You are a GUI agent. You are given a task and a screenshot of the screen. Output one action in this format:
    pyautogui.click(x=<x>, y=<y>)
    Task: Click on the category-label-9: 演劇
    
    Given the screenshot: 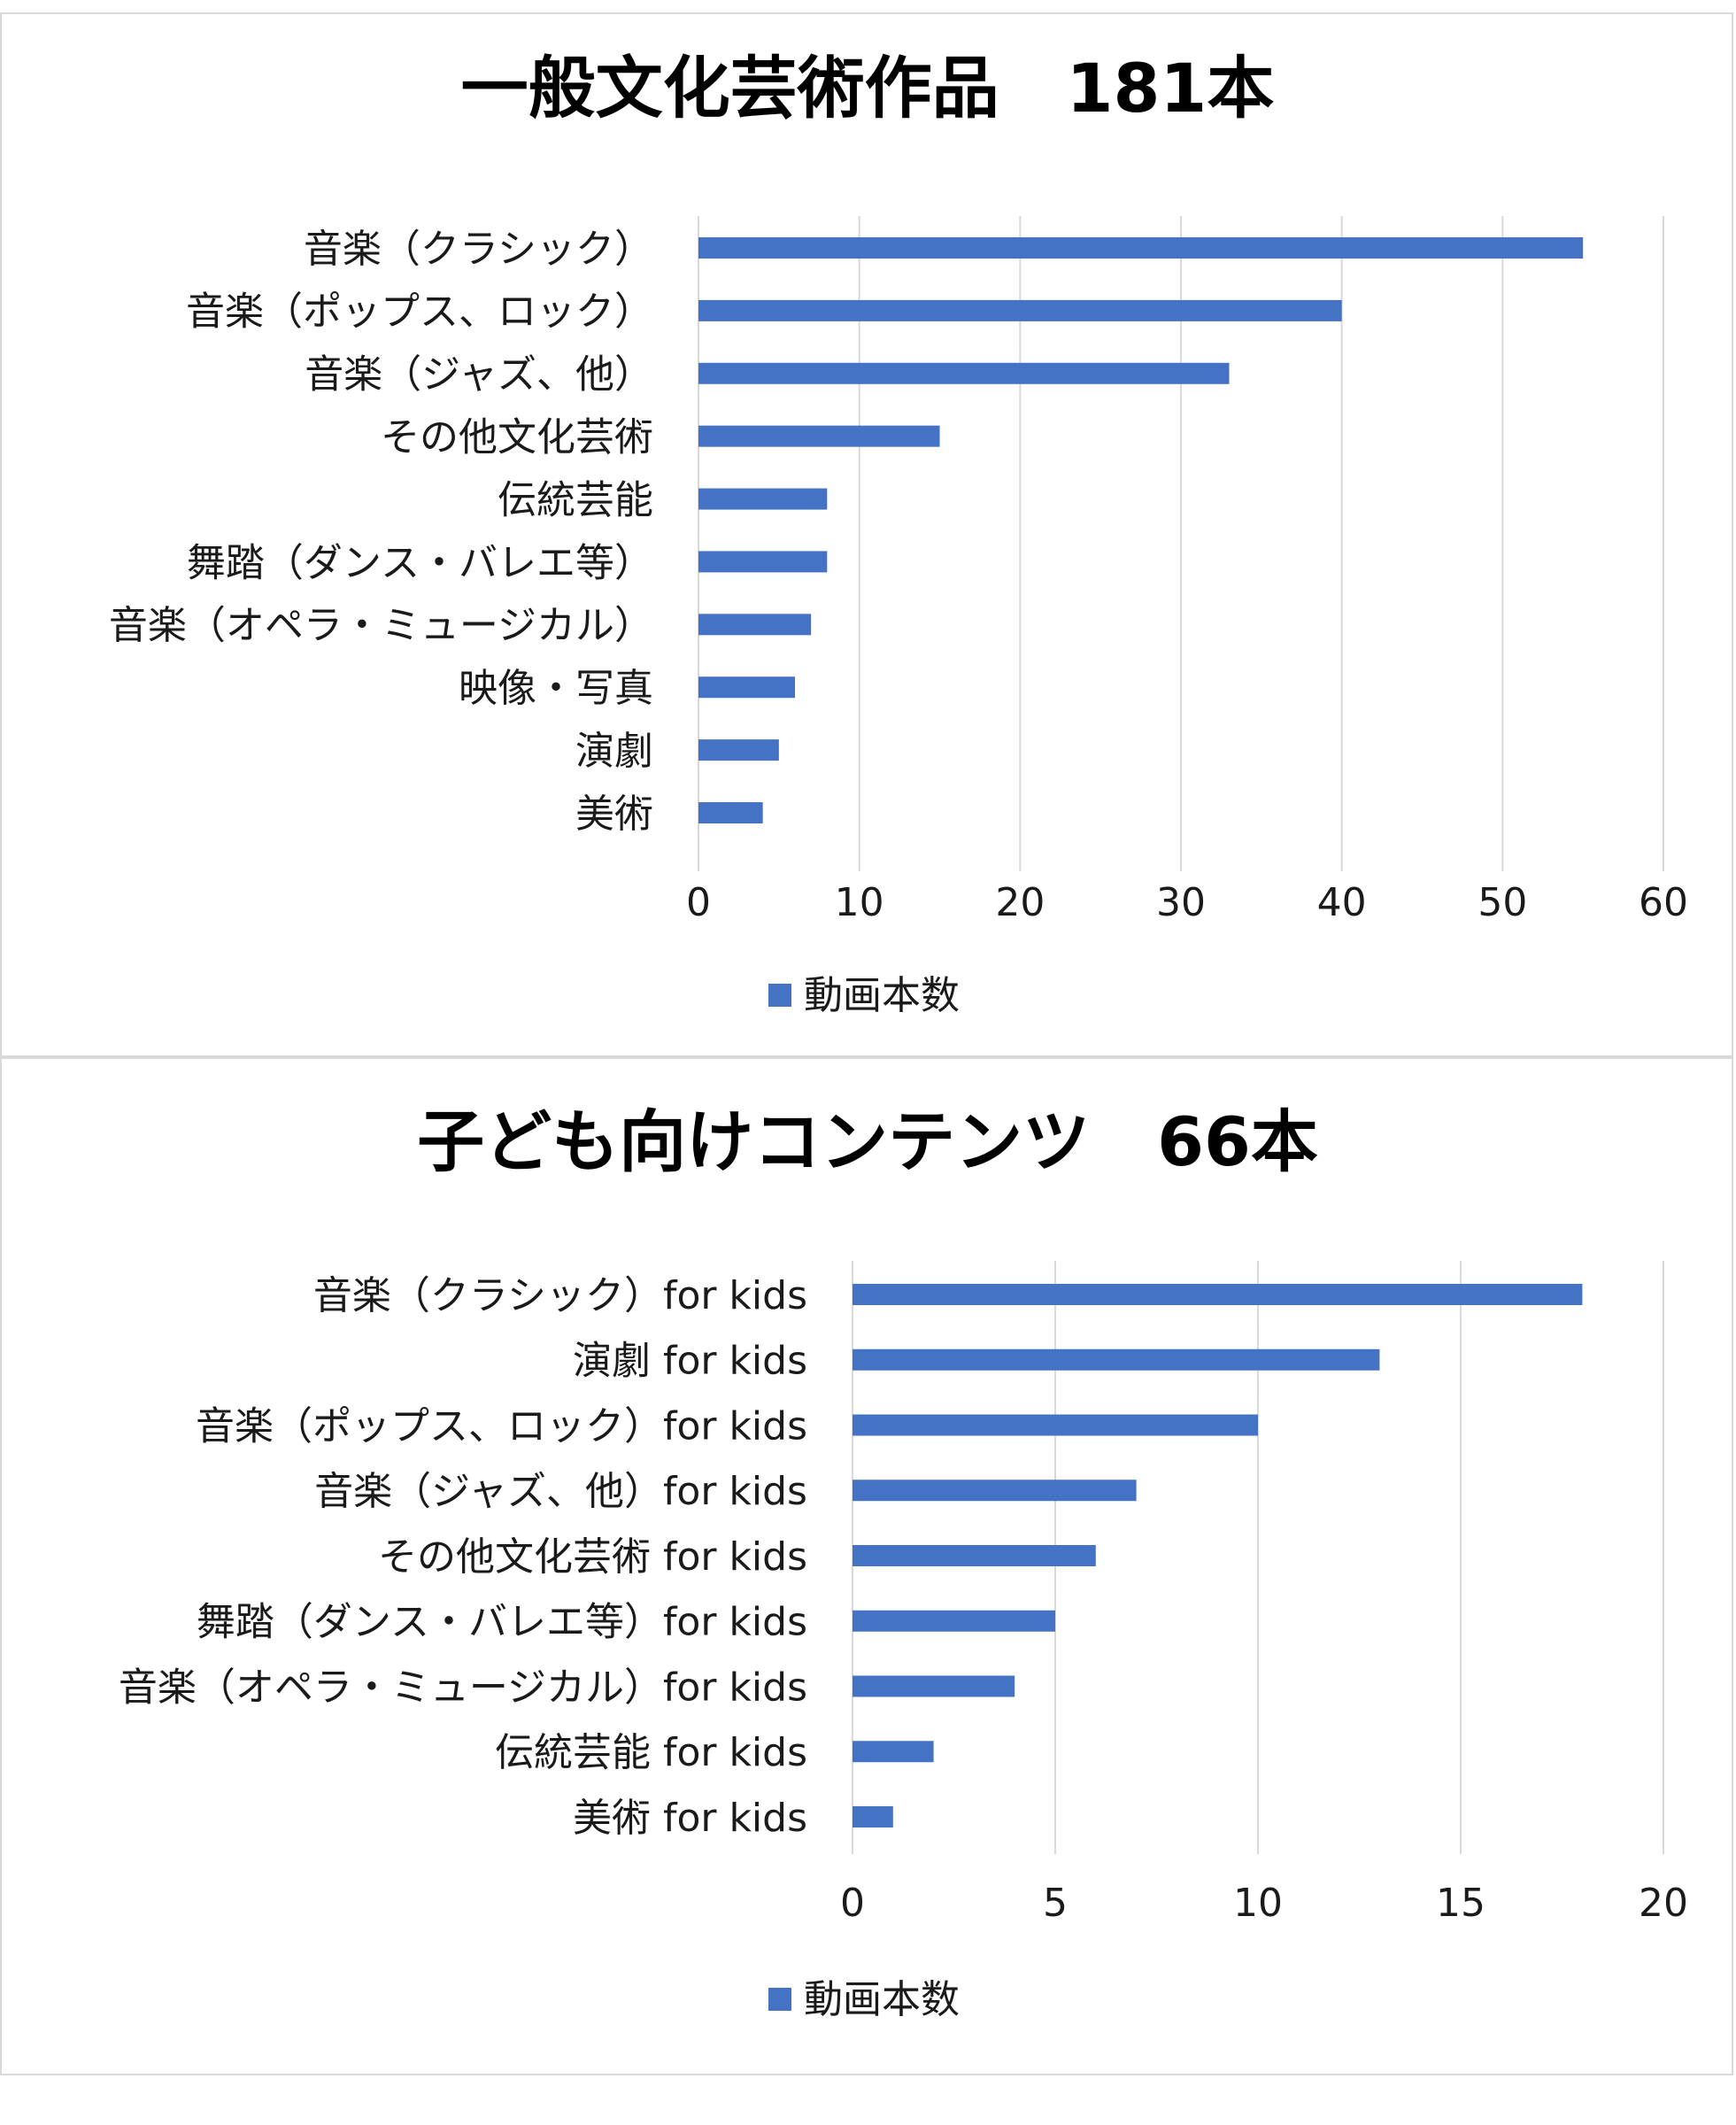 What is the action you would take?
    pyautogui.click(x=614, y=751)
    